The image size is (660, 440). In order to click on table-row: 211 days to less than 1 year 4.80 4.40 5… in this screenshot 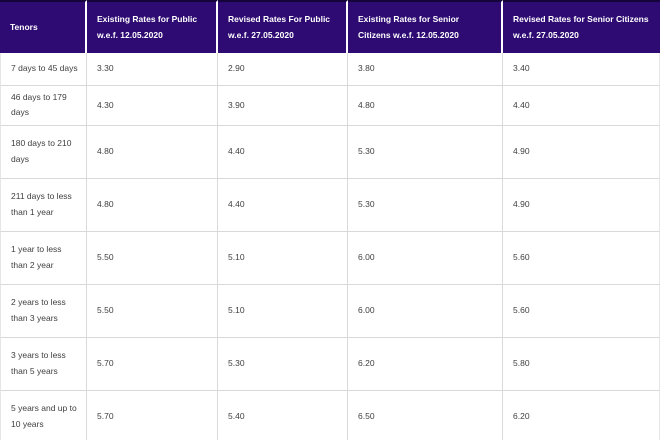, I will do `click(330, 205)`.